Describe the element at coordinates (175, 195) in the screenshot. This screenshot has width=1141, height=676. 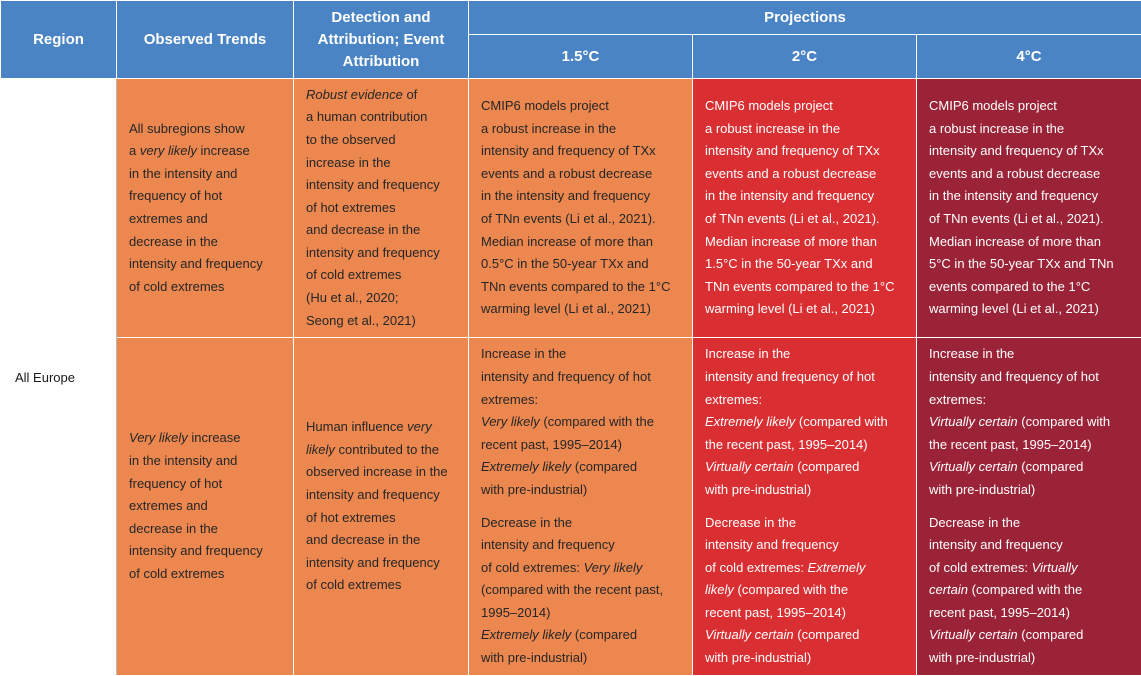
I see `text-run: frequency of hot` at that location.